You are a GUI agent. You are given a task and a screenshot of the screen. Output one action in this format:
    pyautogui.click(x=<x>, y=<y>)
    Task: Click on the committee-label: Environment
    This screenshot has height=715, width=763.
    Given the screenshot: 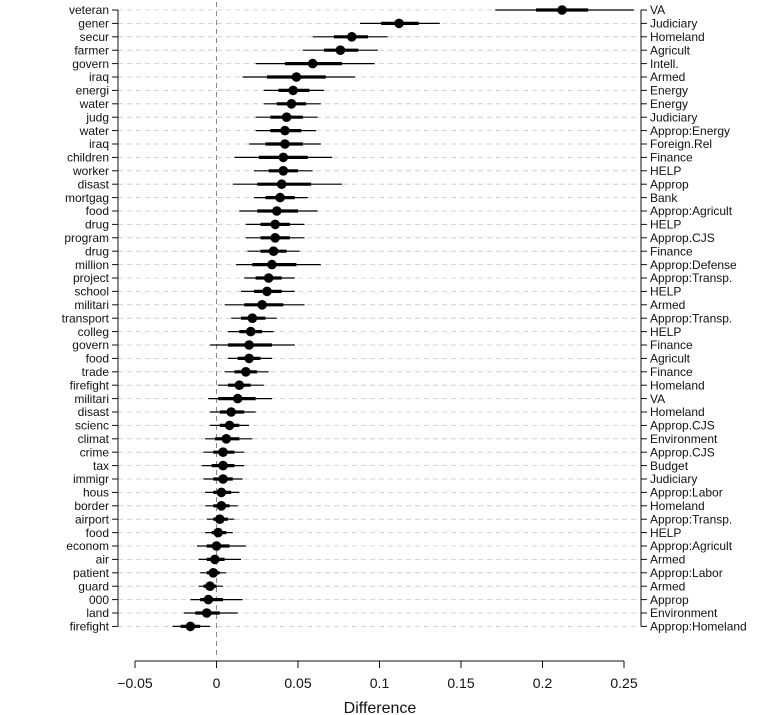 What is the action you would take?
    pyautogui.click(x=684, y=439)
    